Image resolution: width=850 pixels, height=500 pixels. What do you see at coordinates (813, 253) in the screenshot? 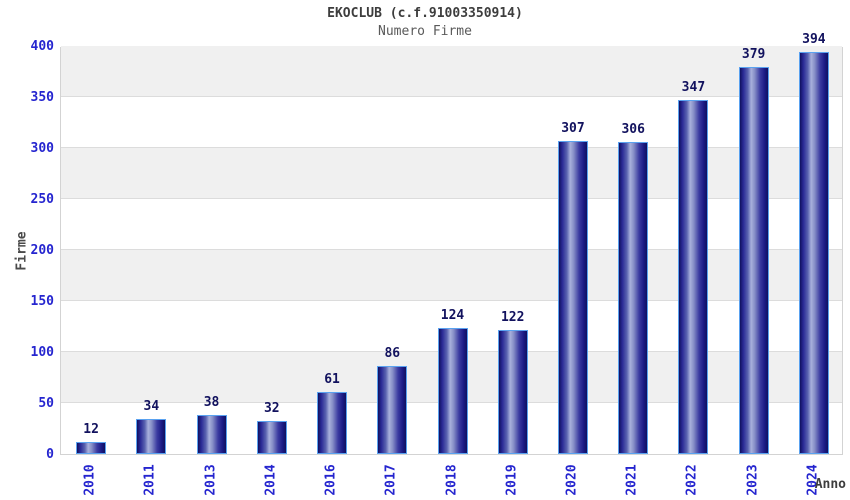
I see `bar-2024` at bounding box center [813, 253].